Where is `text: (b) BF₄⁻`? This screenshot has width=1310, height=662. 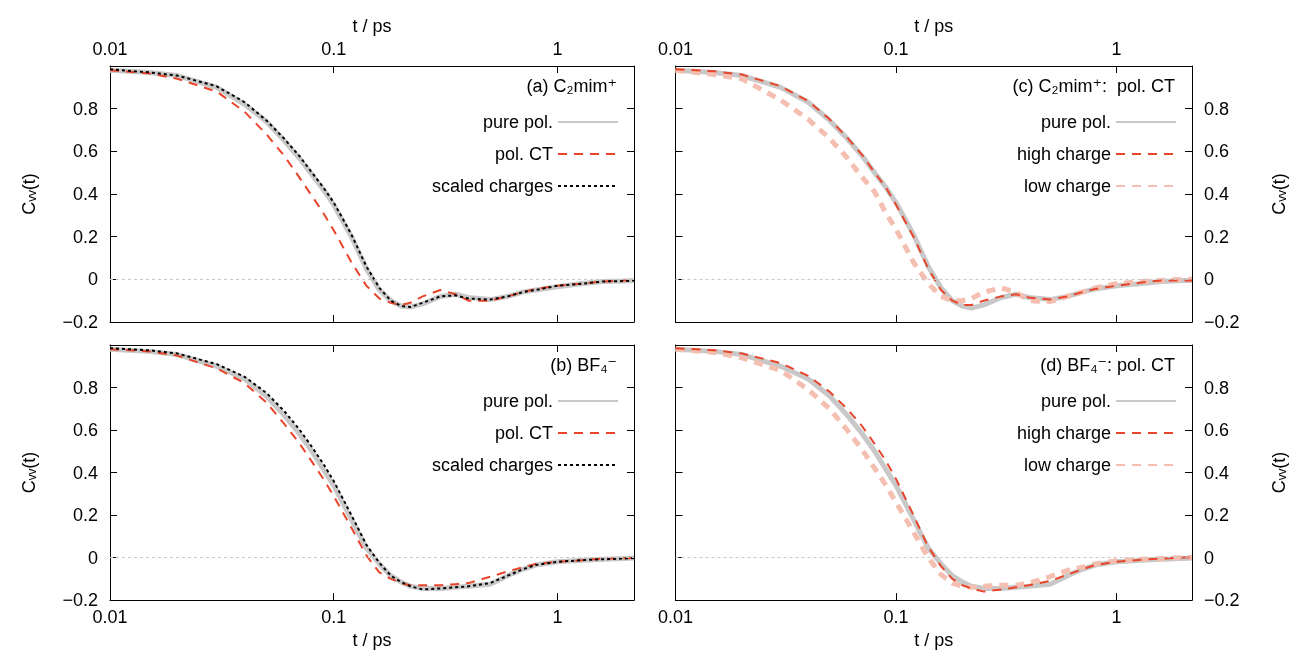 text: (b) BF₄⁻ is located at coordinates (584, 365).